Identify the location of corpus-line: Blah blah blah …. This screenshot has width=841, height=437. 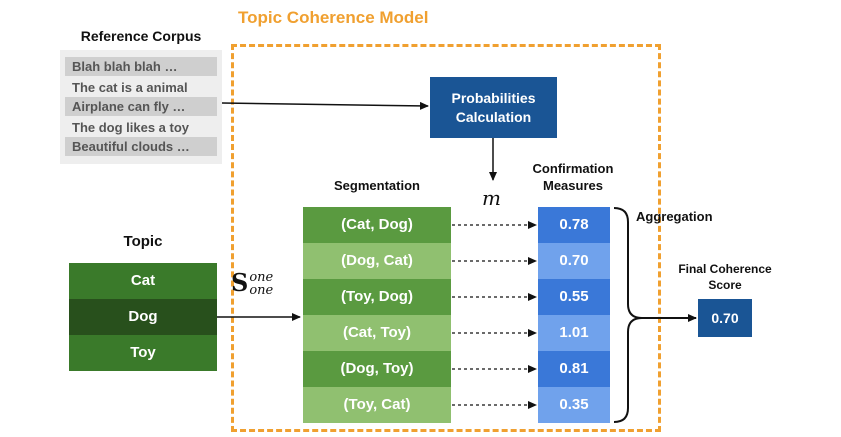
(141, 66).